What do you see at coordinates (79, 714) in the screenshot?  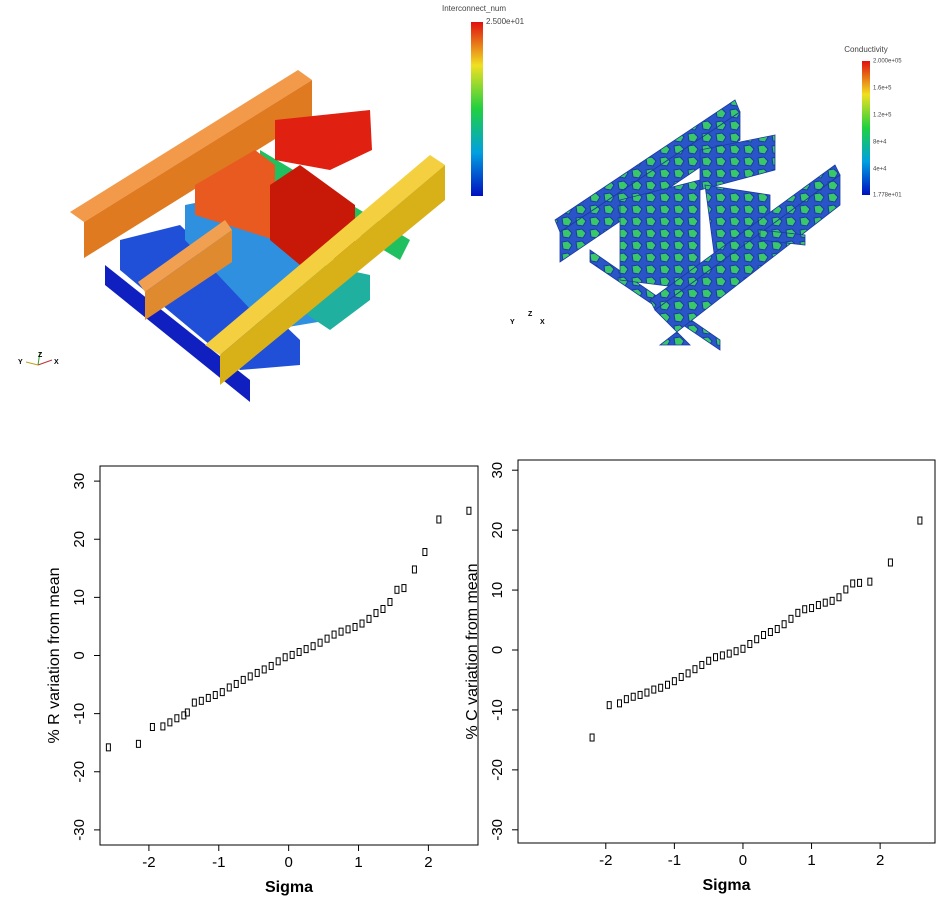 I see `y-tick-label: -10` at bounding box center [79, 714].